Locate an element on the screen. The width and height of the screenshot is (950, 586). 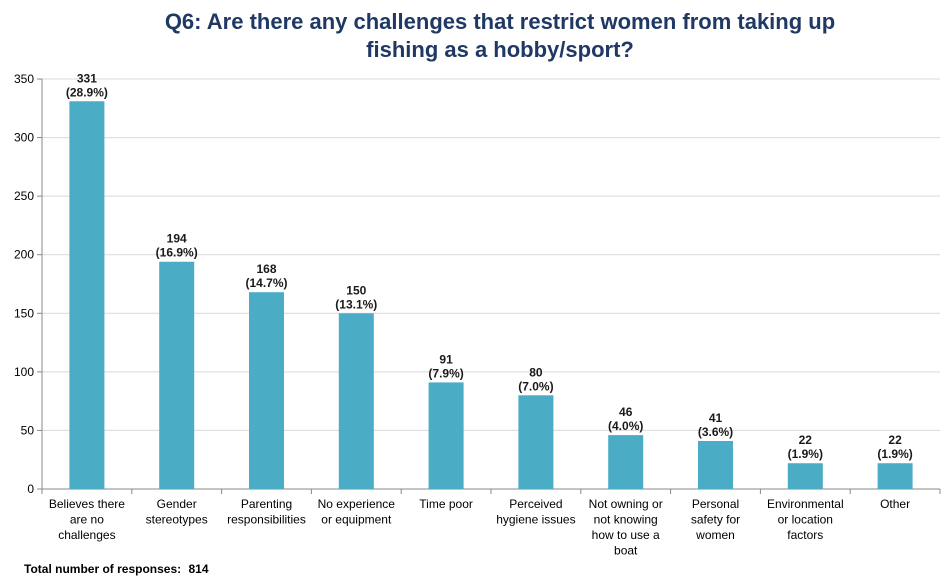
data-label-value: 41 is located at coordinates (716, 418).